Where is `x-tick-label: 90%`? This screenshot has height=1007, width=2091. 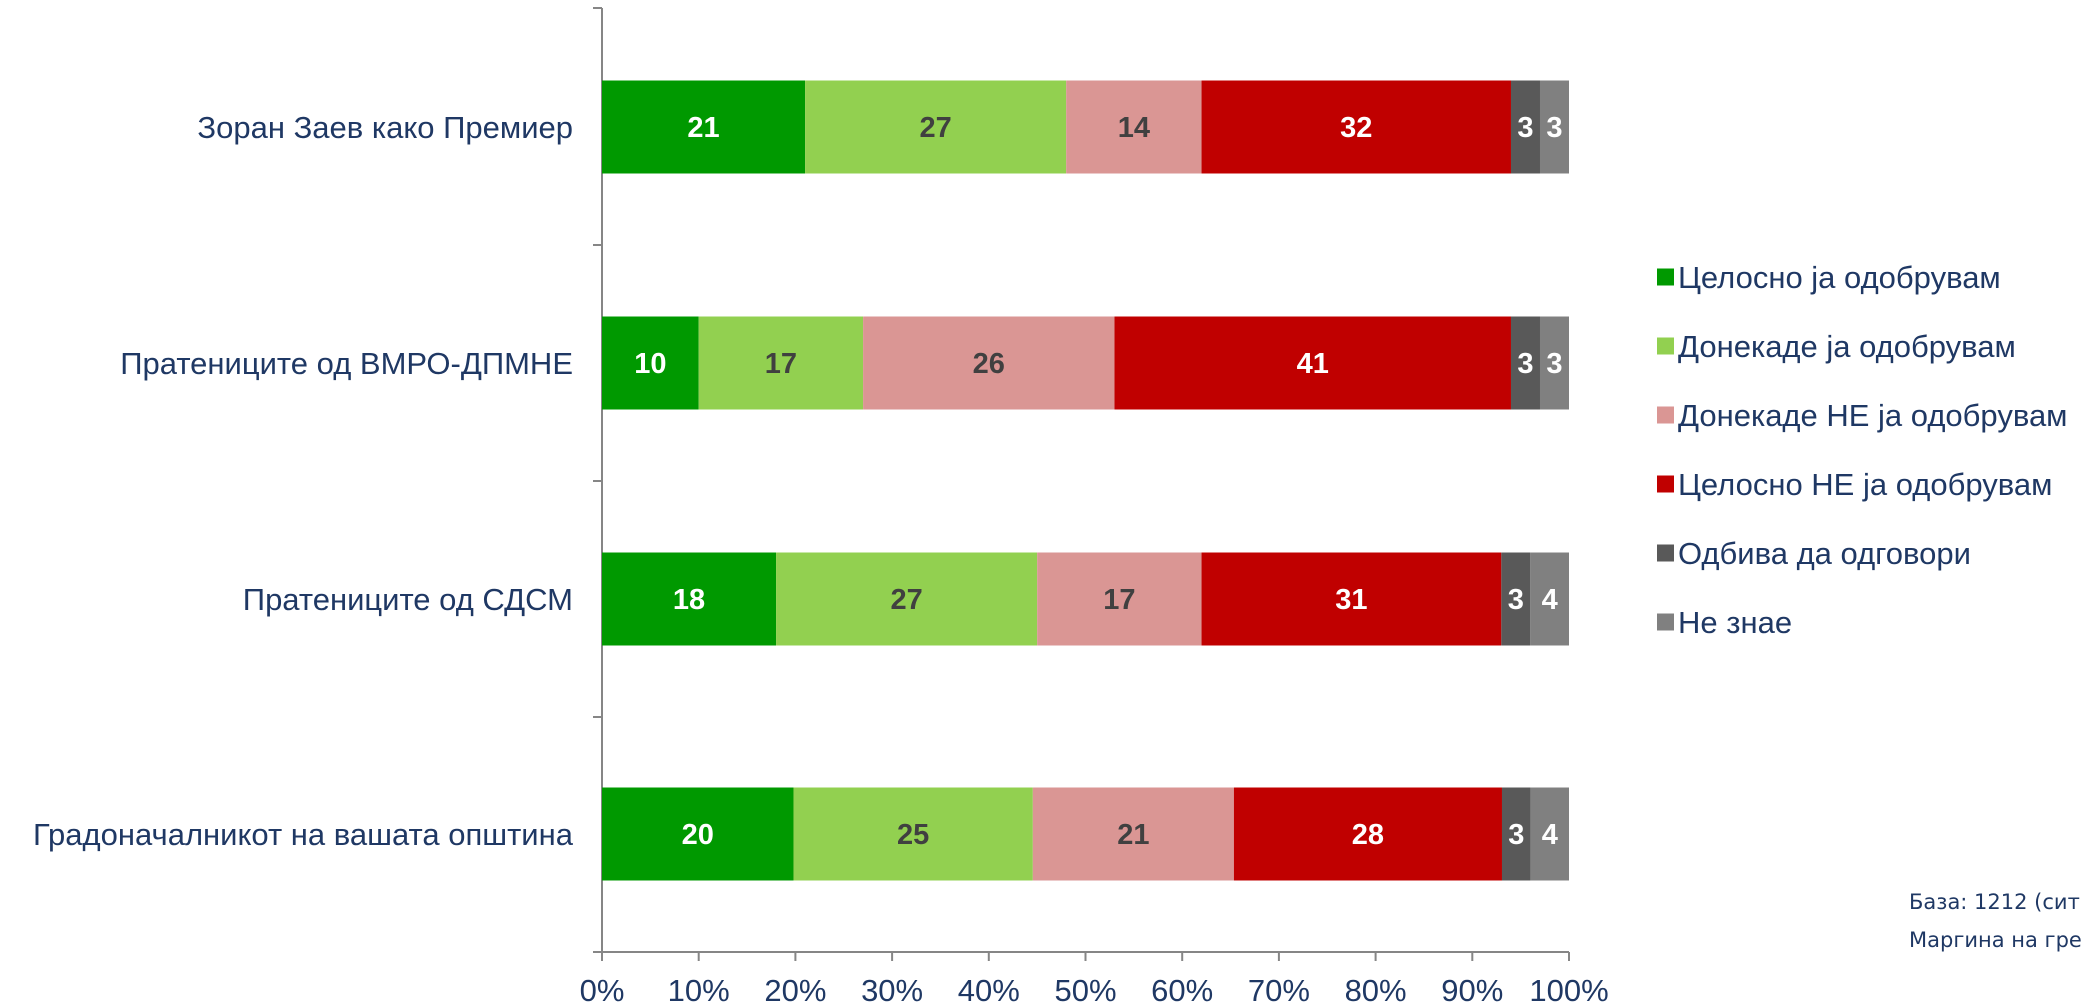 x-tick-label: 90% is located at coordinates (1472, 990).